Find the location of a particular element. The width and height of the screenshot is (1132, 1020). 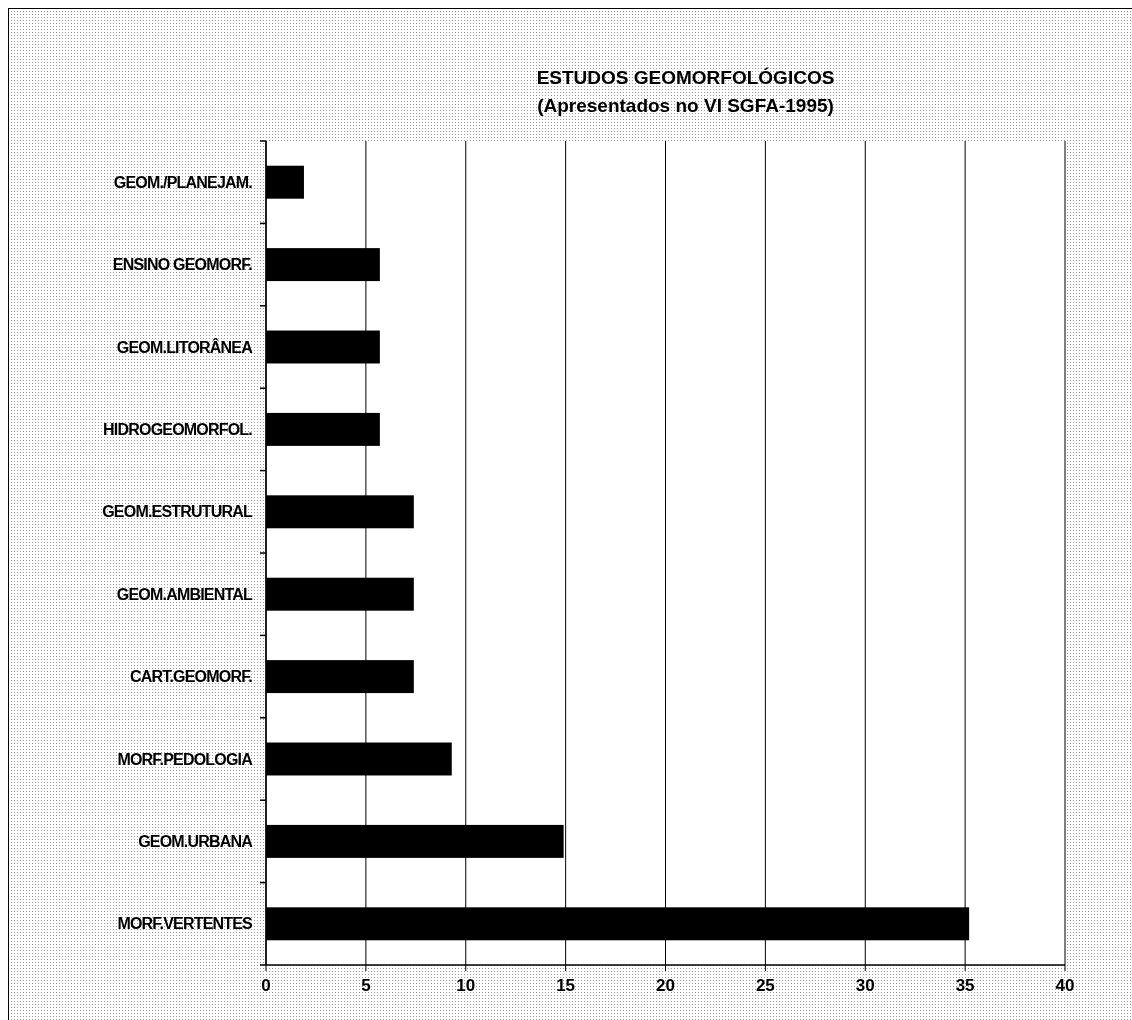

chart-title: ESTUDOS GEOMORFOLÓGICOS is located at coordinates (685, 77).